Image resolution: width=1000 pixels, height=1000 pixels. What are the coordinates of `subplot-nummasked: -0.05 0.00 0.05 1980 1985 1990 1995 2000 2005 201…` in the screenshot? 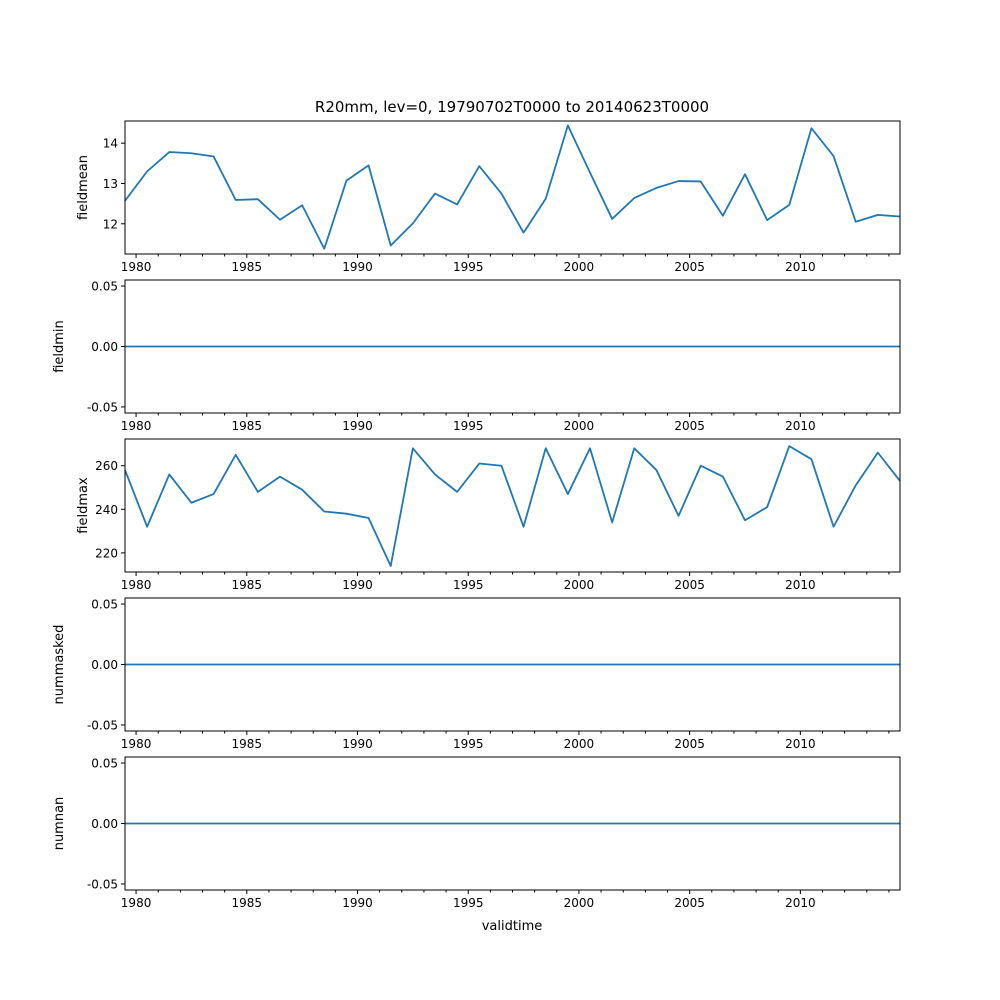 It's located at (476, 674).